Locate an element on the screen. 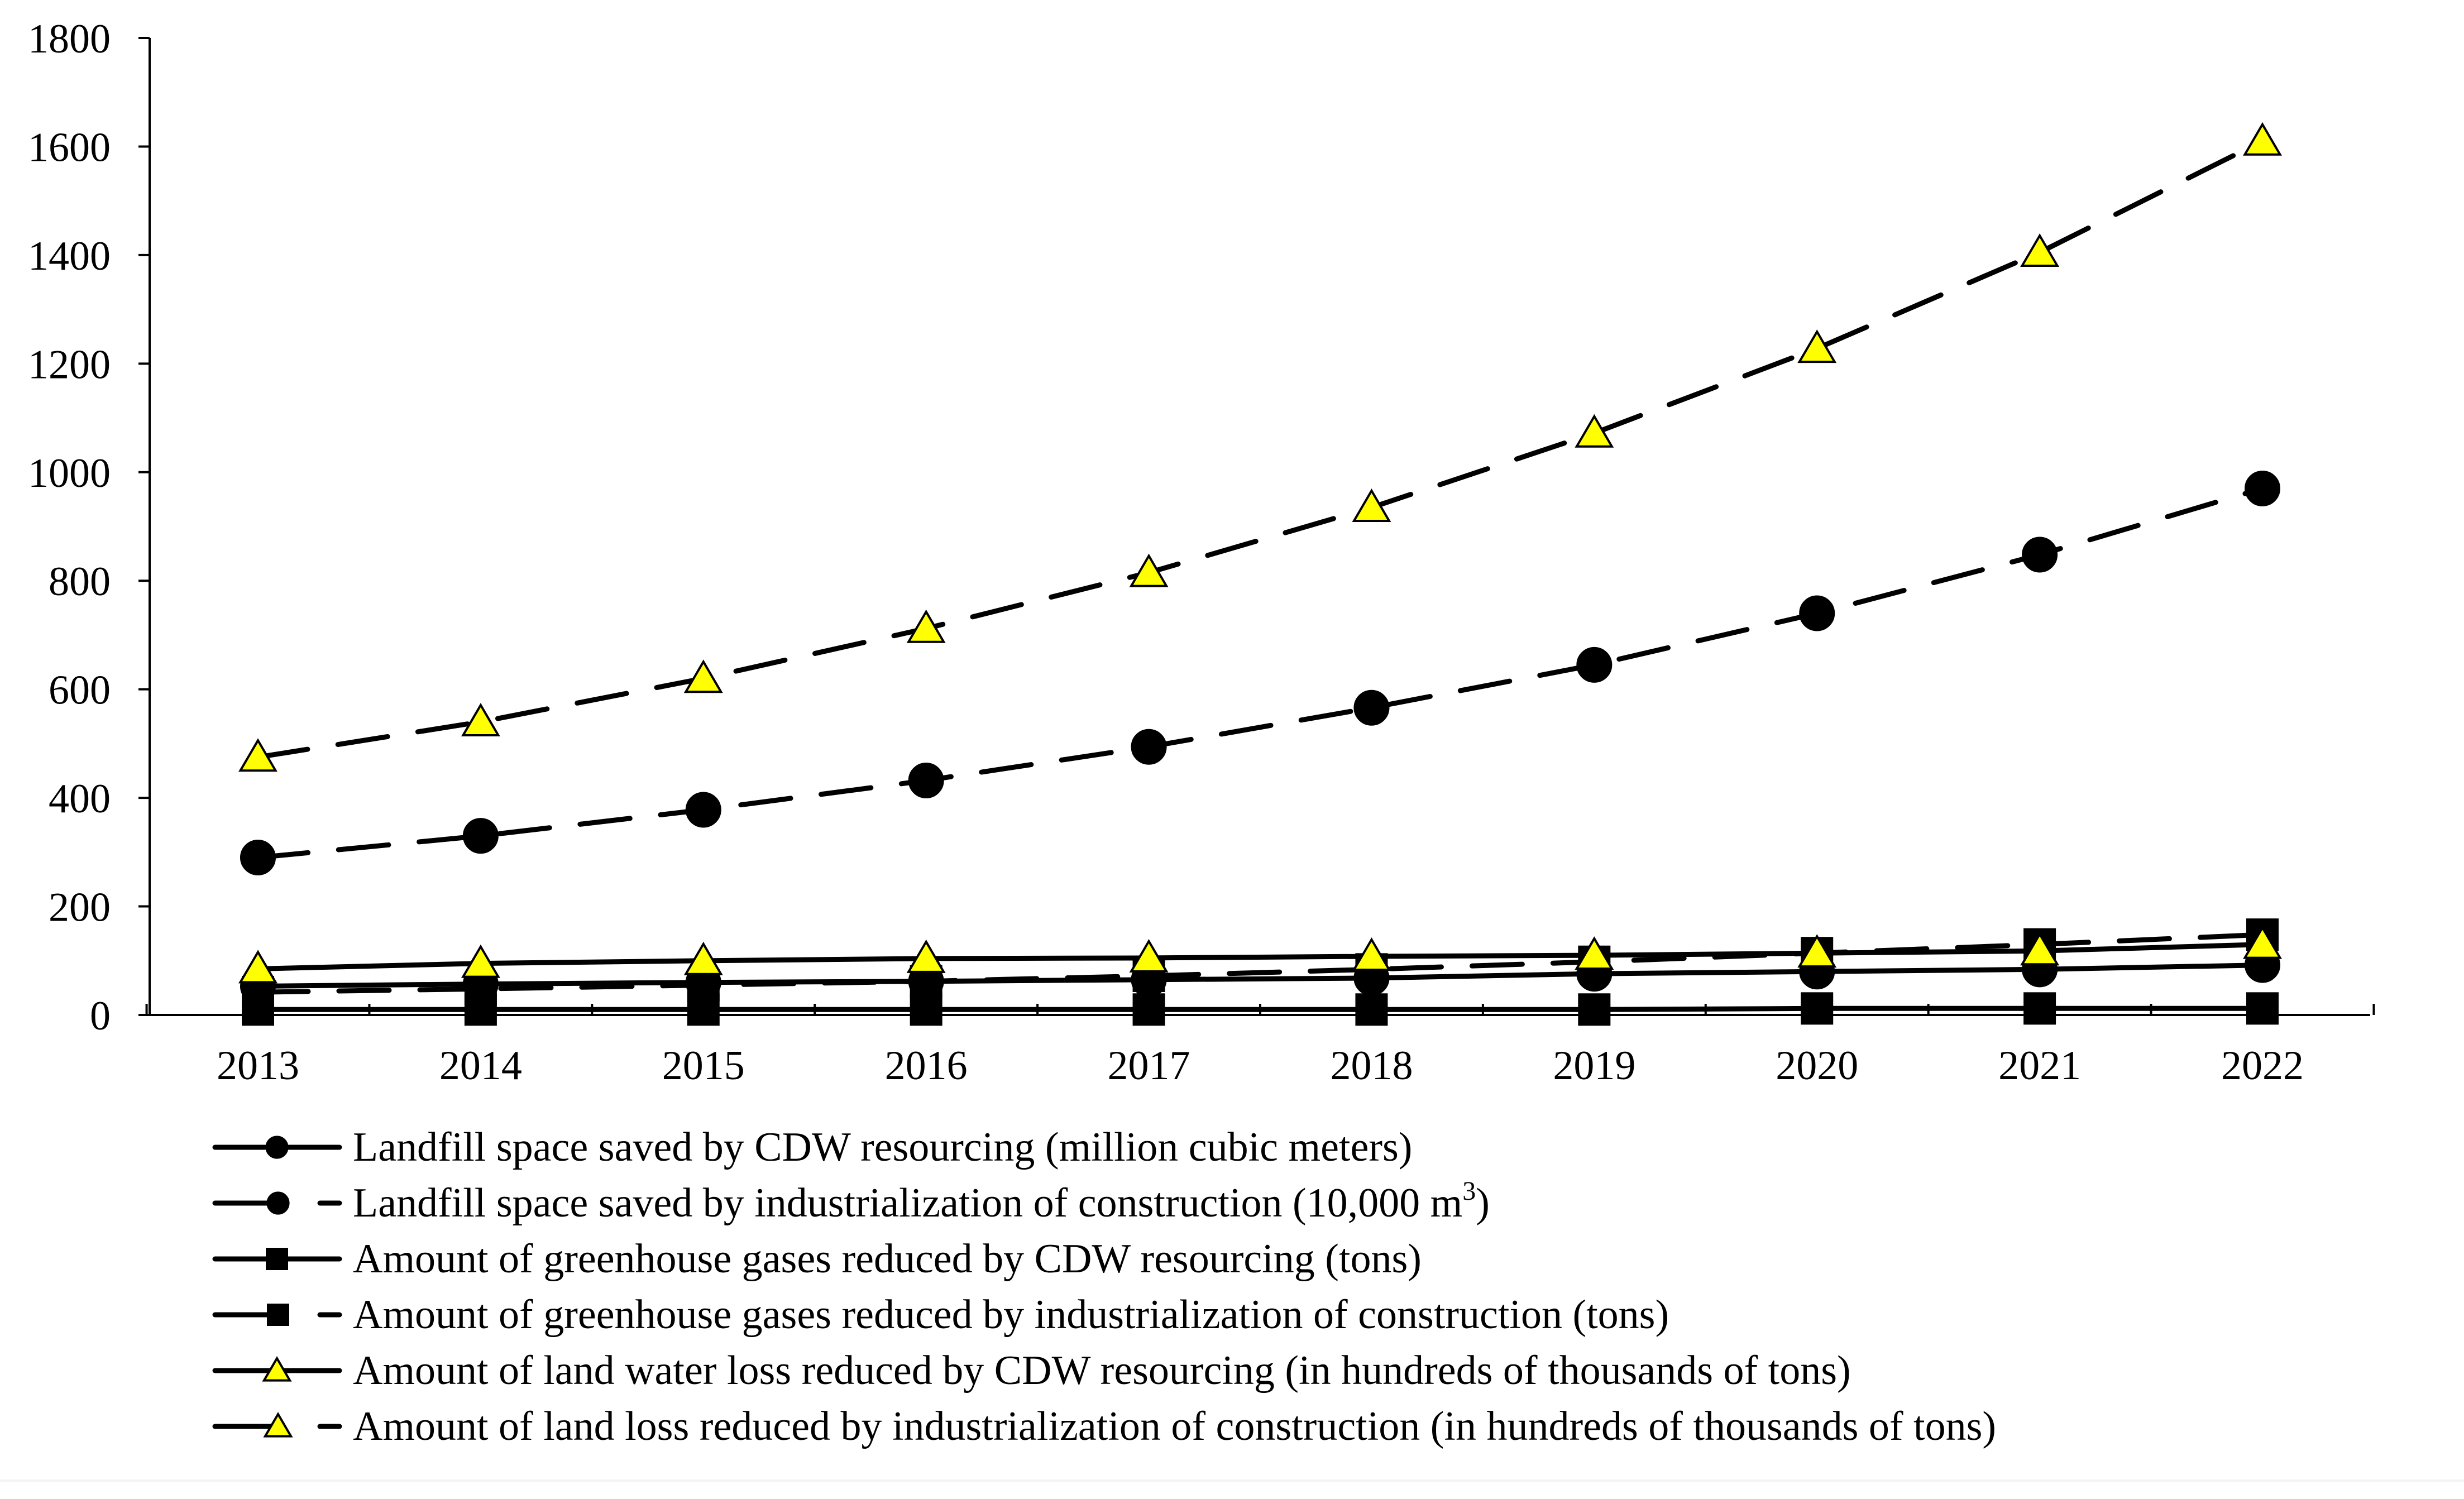 The image size is (2464, 1499). series-2-point-2015 is located at coordinates (703, 810).